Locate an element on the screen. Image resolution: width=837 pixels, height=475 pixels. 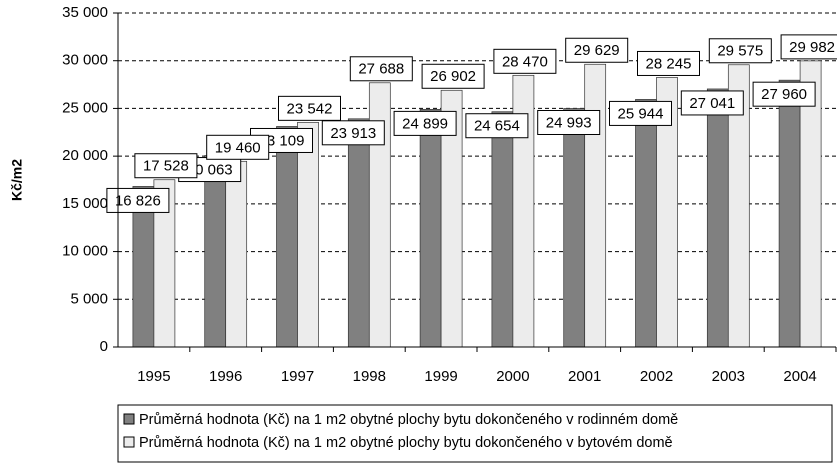
y-tick-label: 0 is located at coordinates (104, 346).